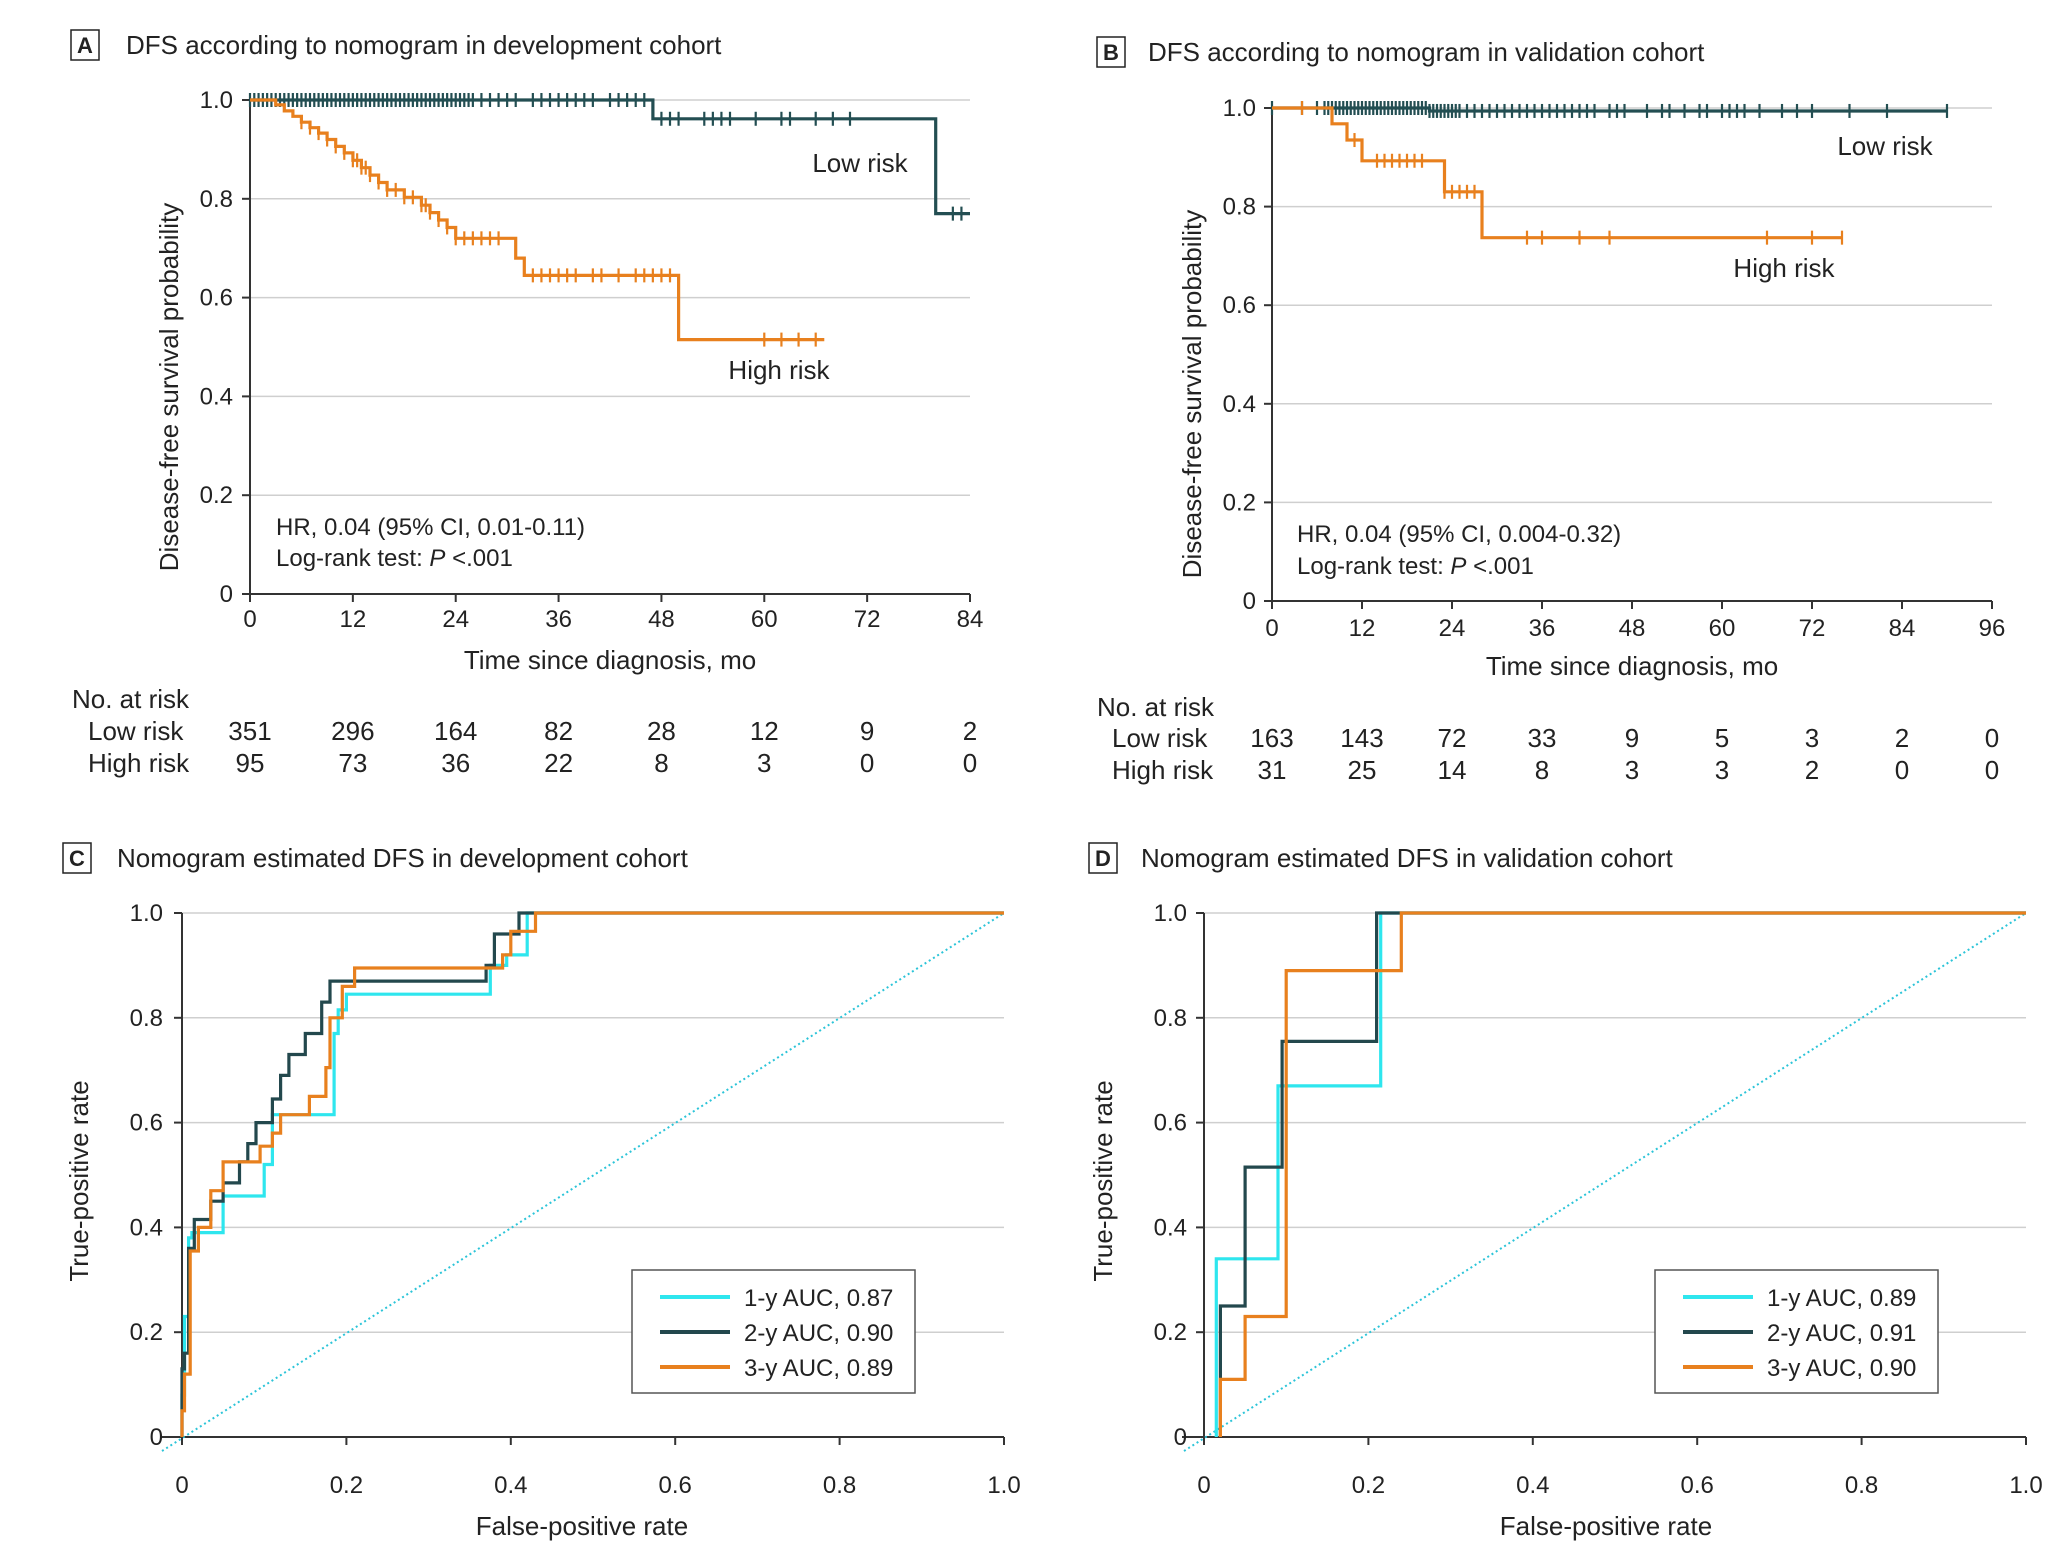 The width and height of the screenshot is (2048, 1561). What do you see at coordinates (1452, 738) in the screenshot?
I see `panel-b-risk-value-low: 72` at bounding box center [1452, 738].